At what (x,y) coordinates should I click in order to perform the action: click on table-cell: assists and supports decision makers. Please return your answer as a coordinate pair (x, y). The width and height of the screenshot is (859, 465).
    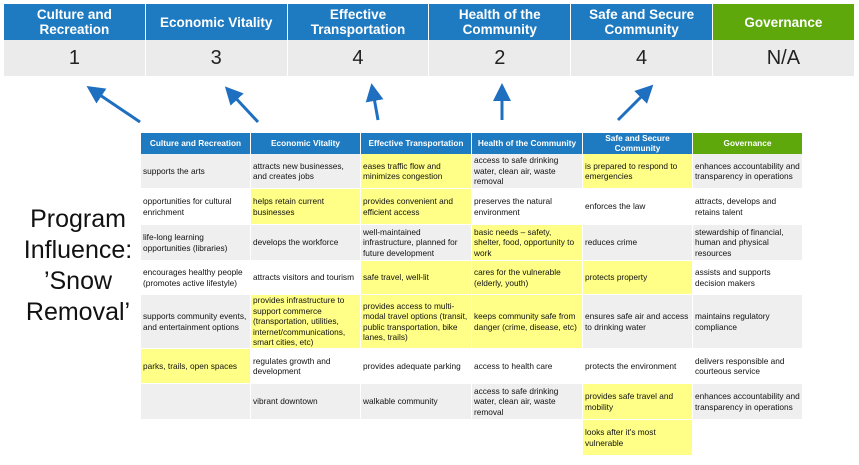
    Looking at the image, I should click on (748, 278).